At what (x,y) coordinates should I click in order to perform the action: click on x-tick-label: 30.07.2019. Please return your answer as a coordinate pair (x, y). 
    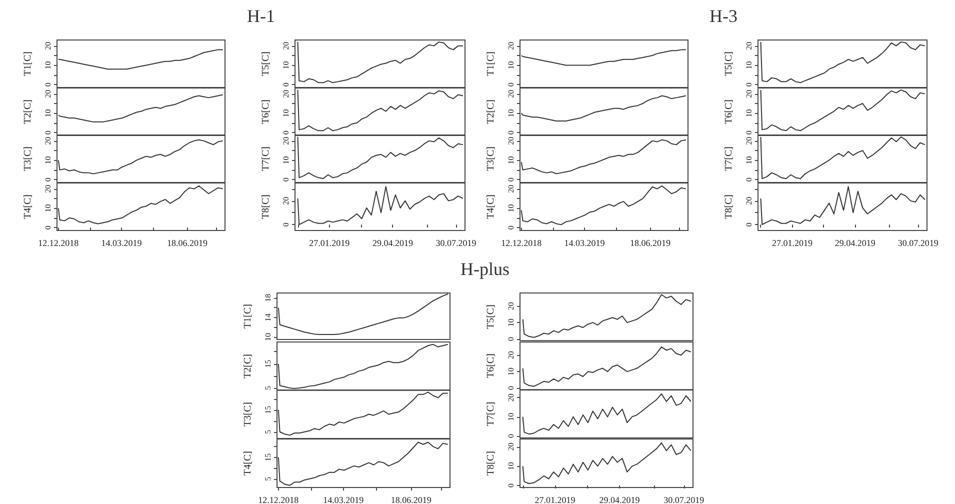
    Looking at the image, I should click on (456, 243).